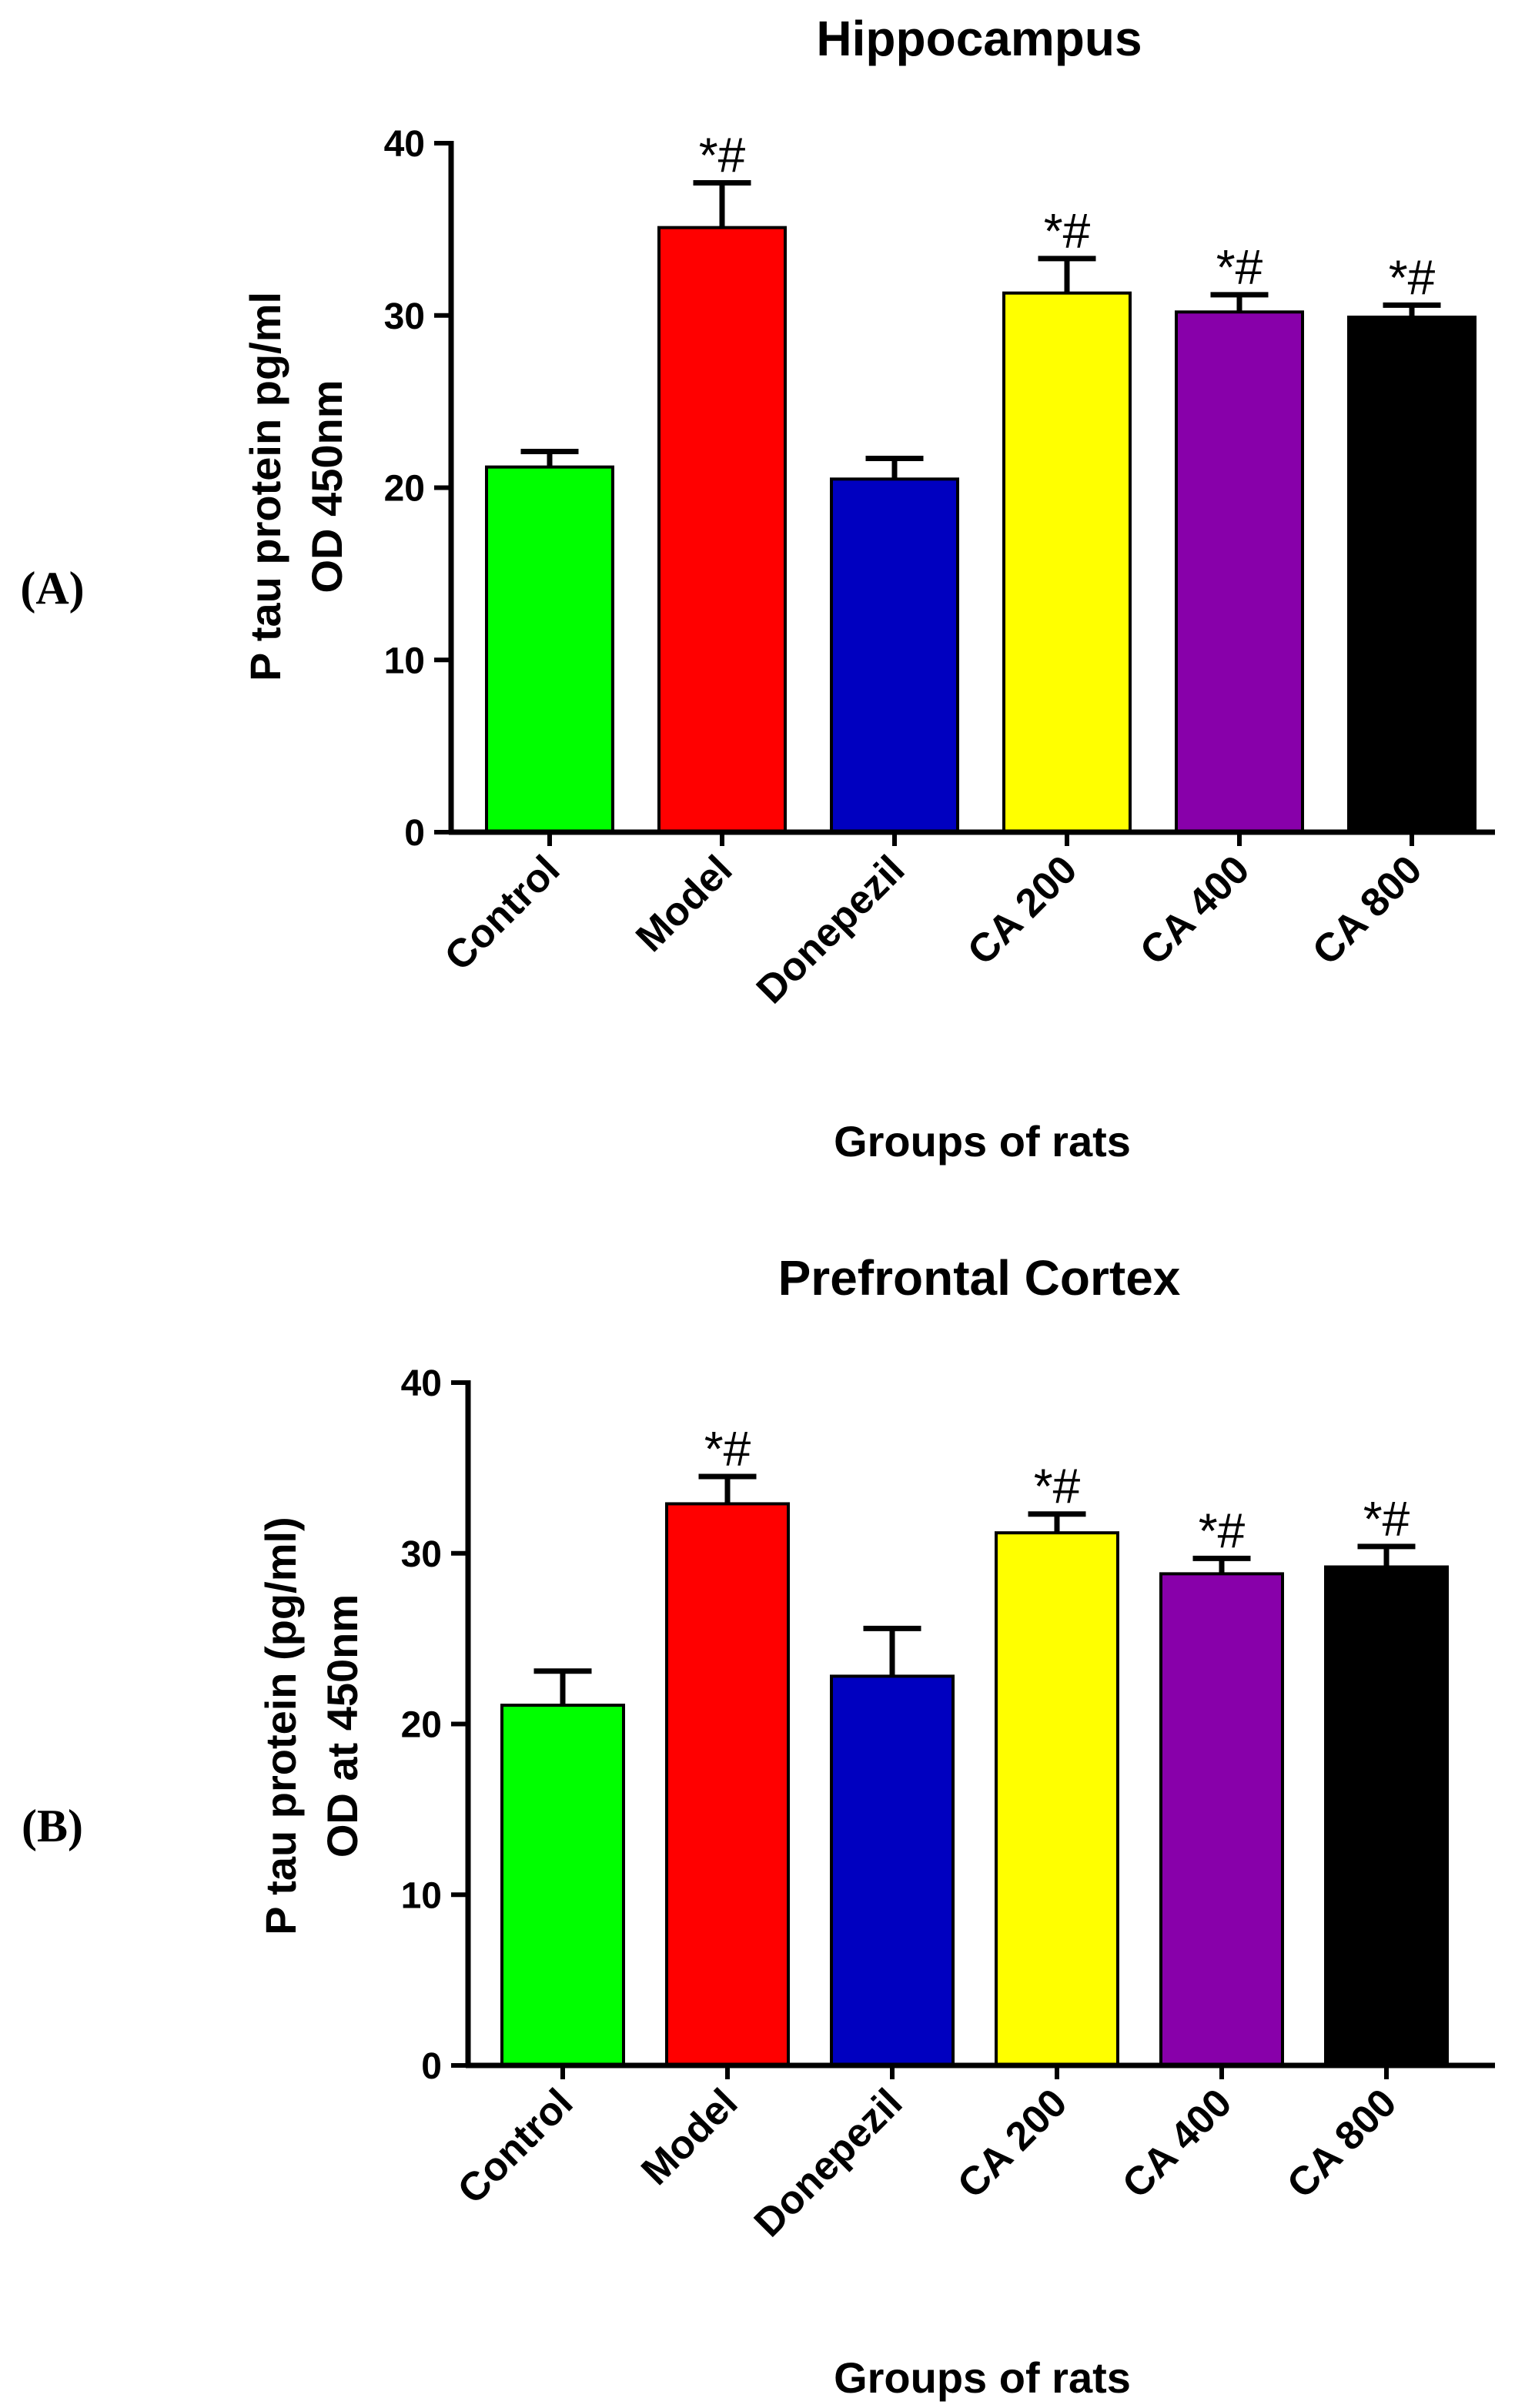 The height and width of the screenshot is (2408, 1515). What do you see at coordinates (431, 2066) in the screenshot?
I see `y-tick-label-b-0: 0` at bounding box center [431, 2066].